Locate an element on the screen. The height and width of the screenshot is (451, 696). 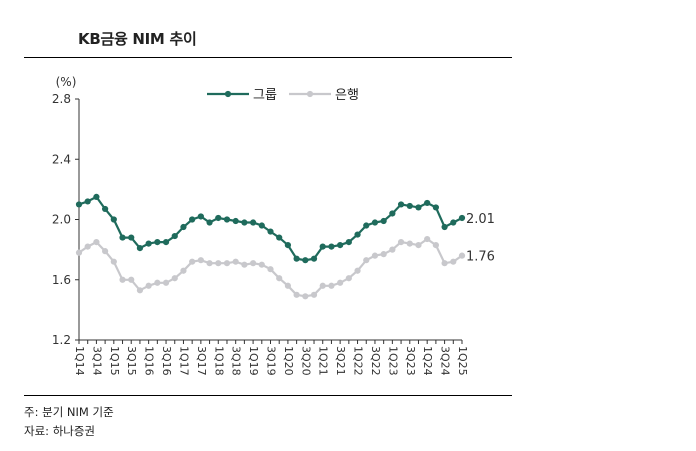
x-tick-label: 1Q21 is located at coordinates (323, 361).